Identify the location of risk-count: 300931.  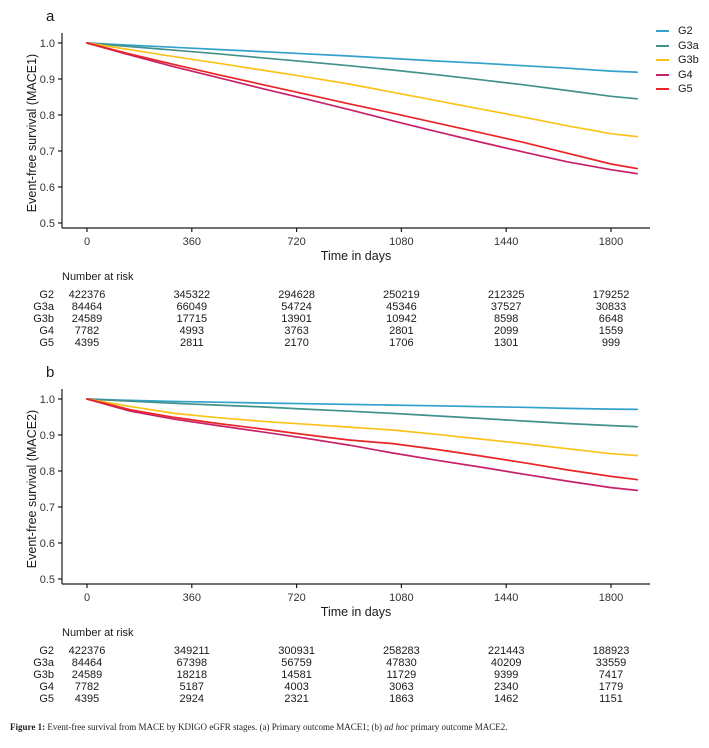
(296, 651).